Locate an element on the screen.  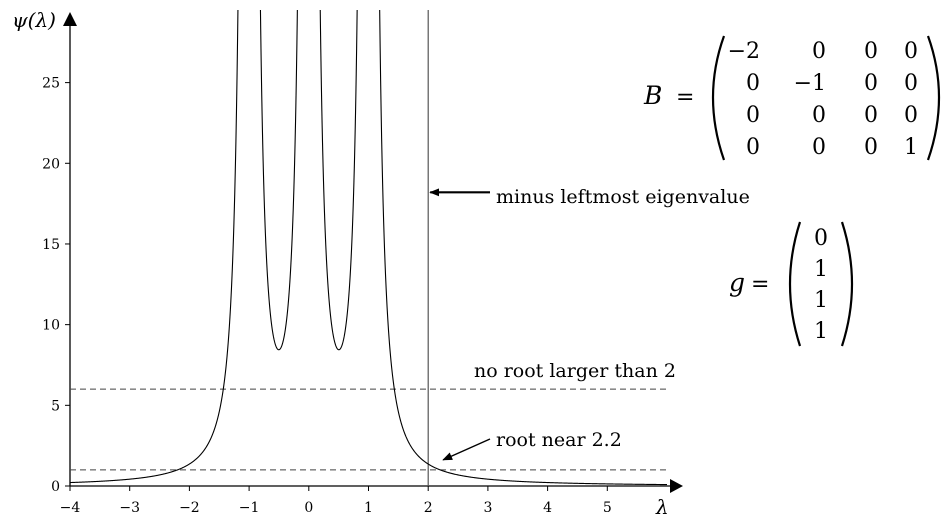
vector-g-equals: = is located at coordinates (760, 284).